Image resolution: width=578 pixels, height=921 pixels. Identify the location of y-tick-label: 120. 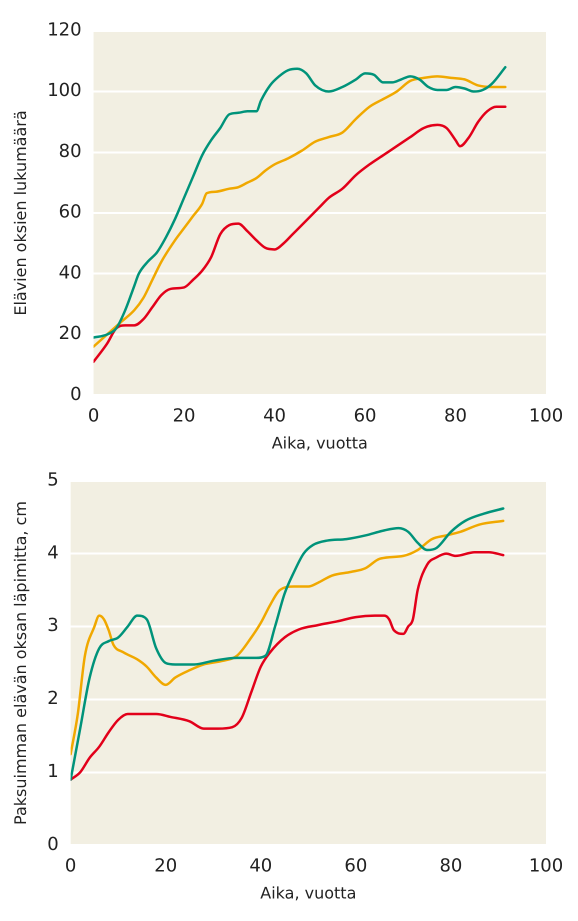
(64, 29).